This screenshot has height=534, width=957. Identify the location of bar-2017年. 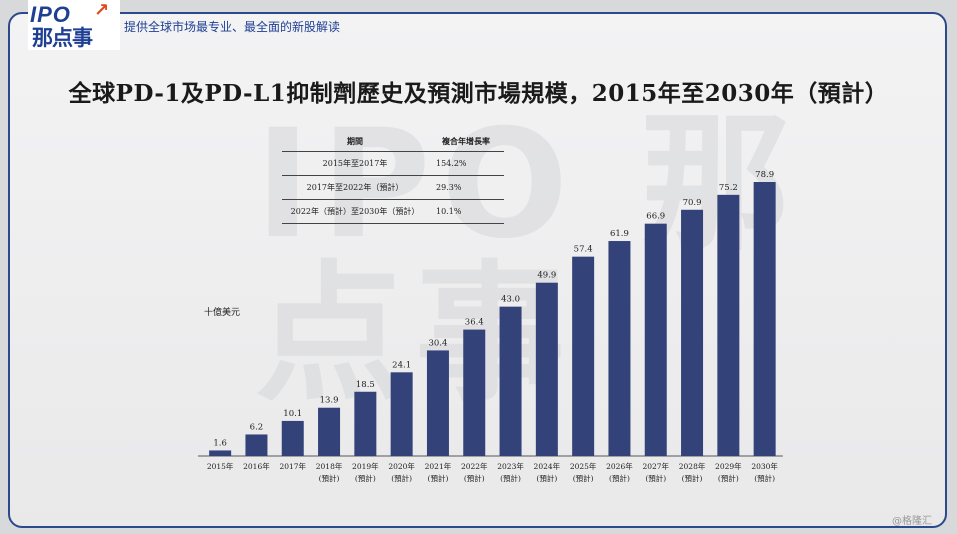
(292, 438).